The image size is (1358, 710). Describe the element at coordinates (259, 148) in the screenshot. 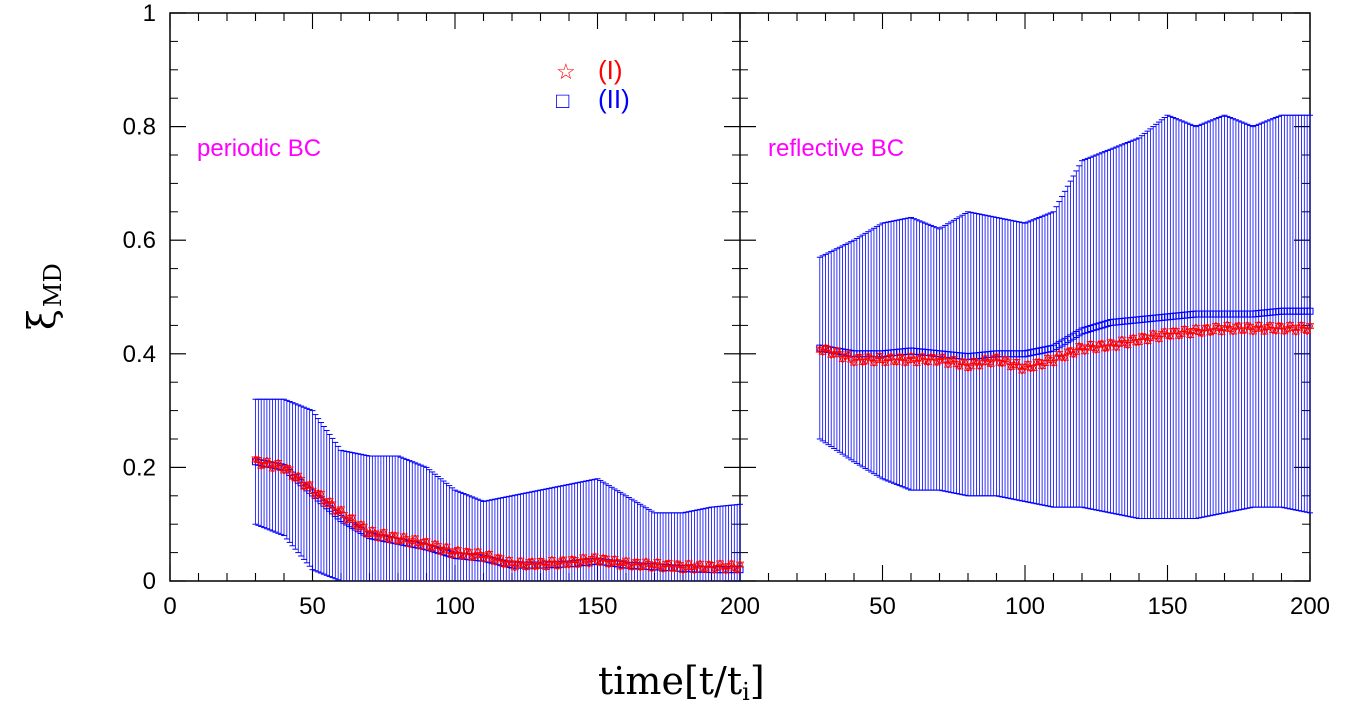

I see `panel-label-left: periodic BC` at that location.